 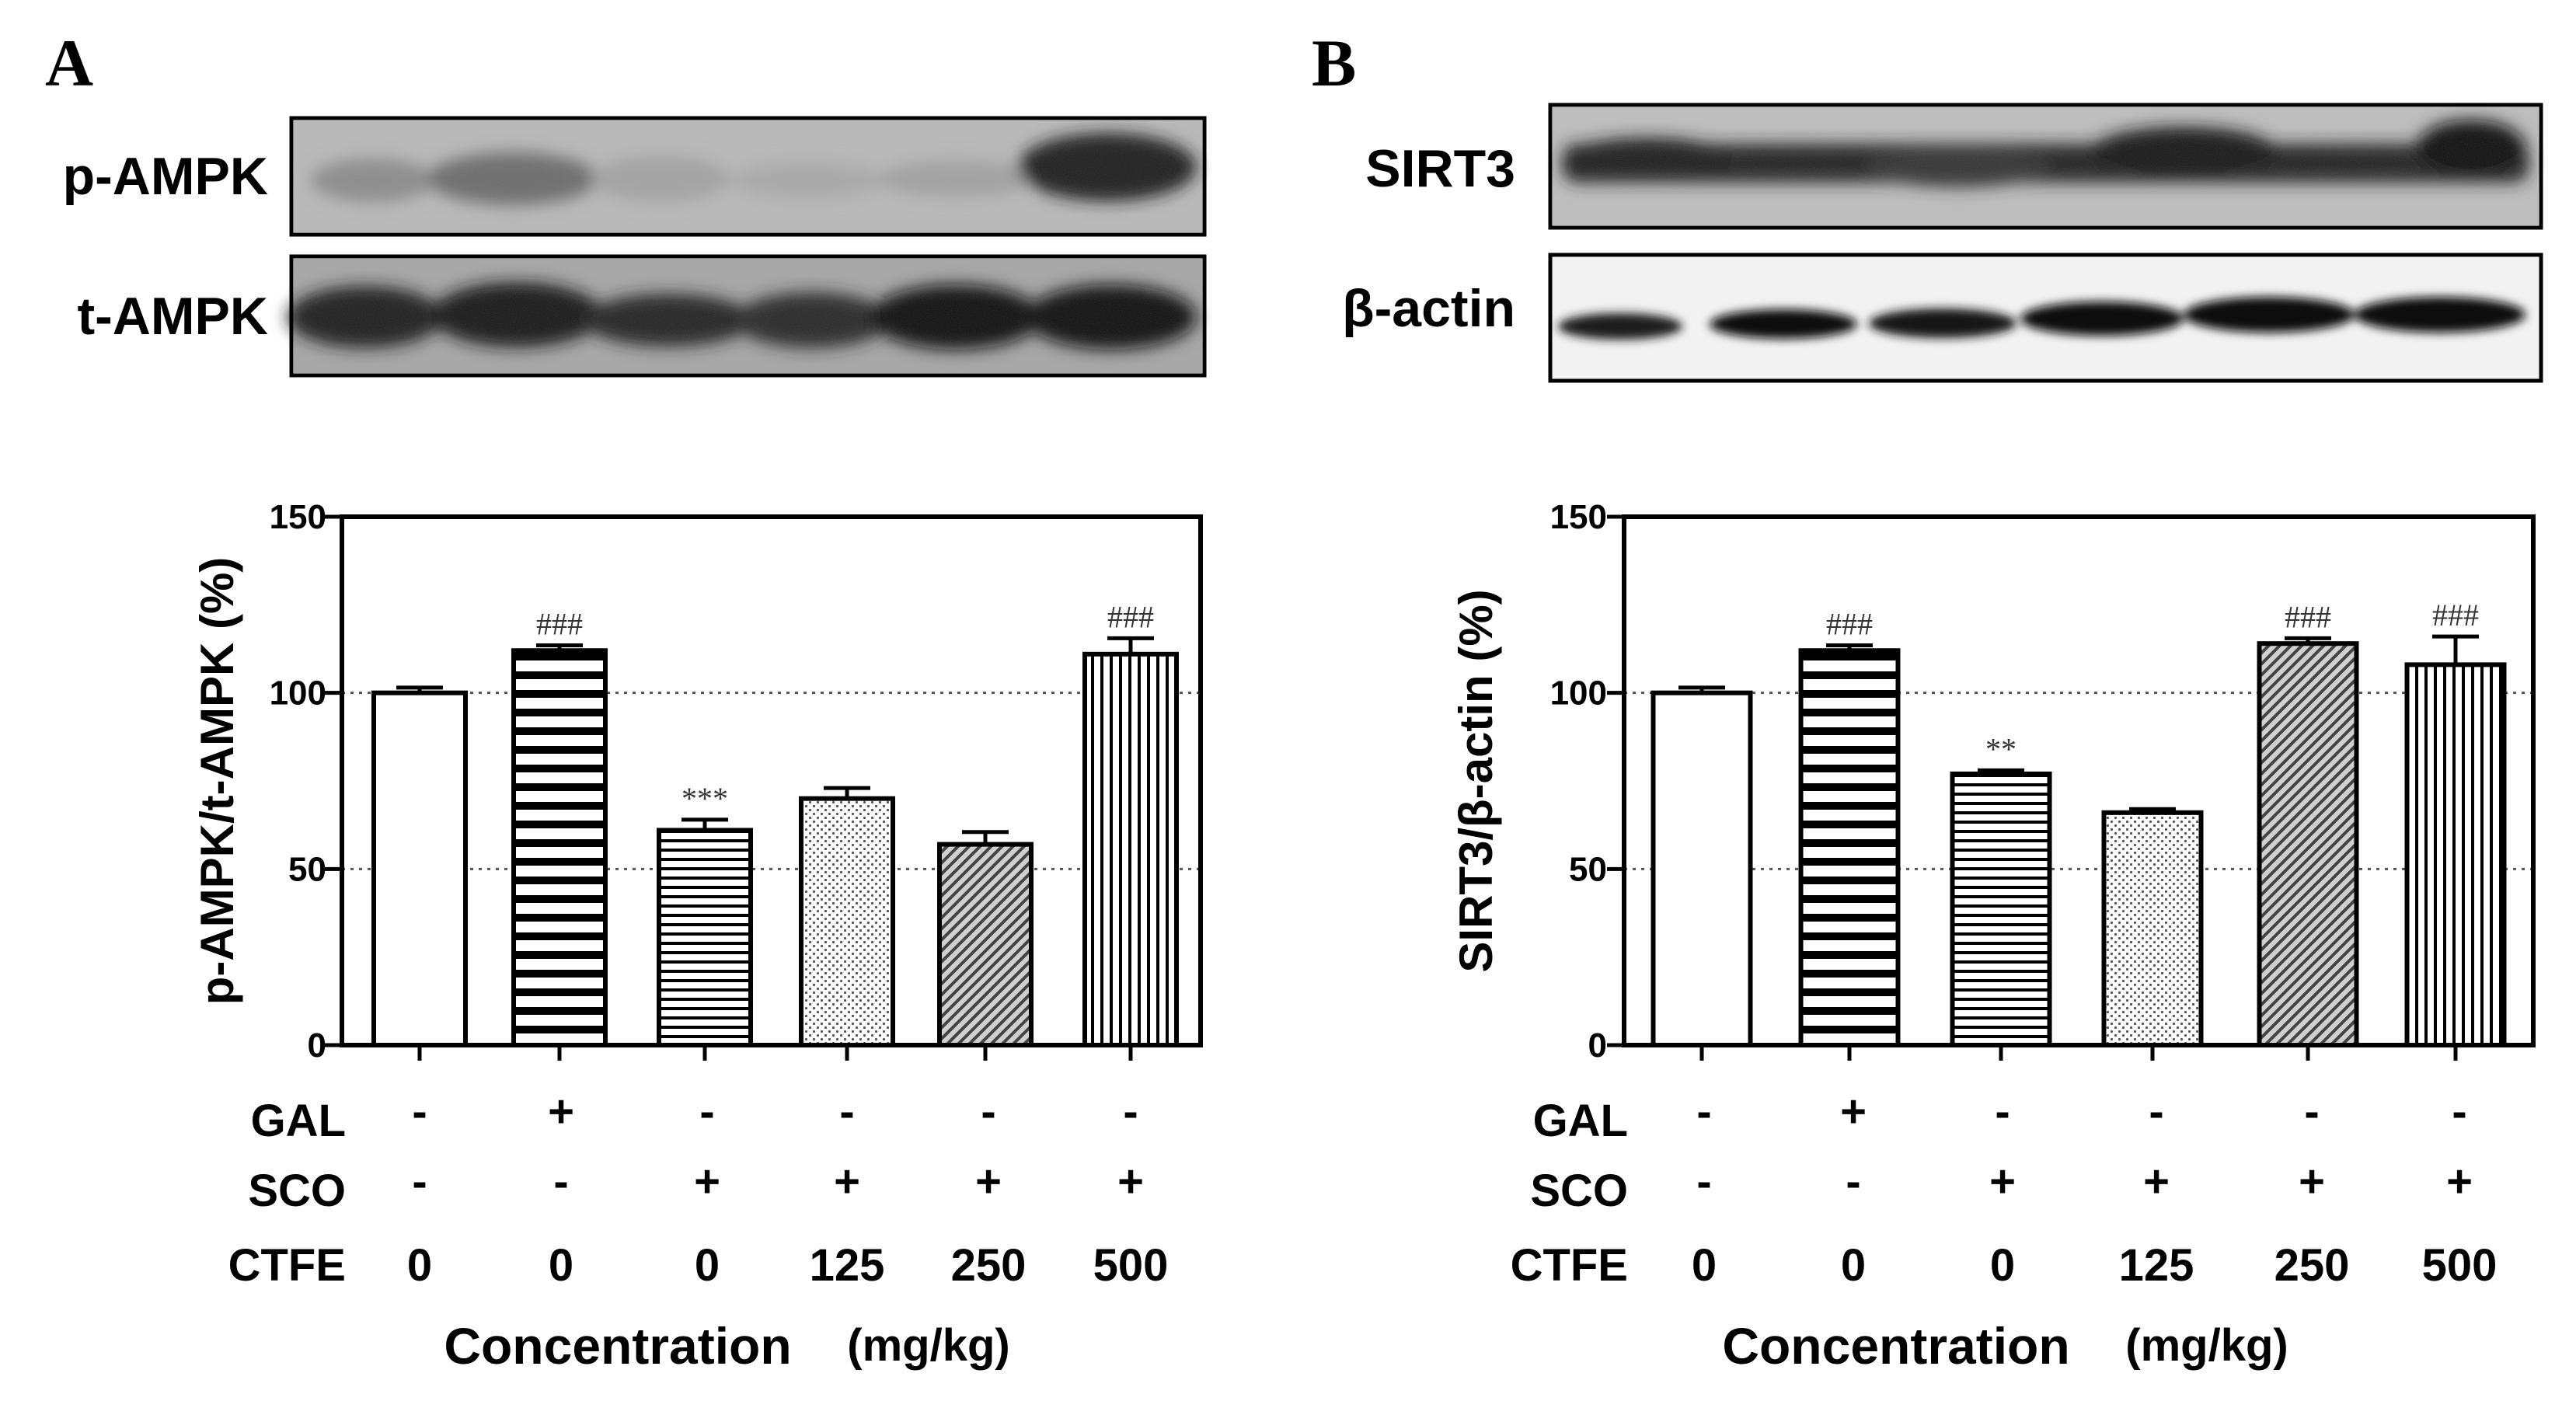 What do you see at coordinates (2001, 748) in the screenshot?
I see `significance-label: **` at bounding box center [2001, 748].